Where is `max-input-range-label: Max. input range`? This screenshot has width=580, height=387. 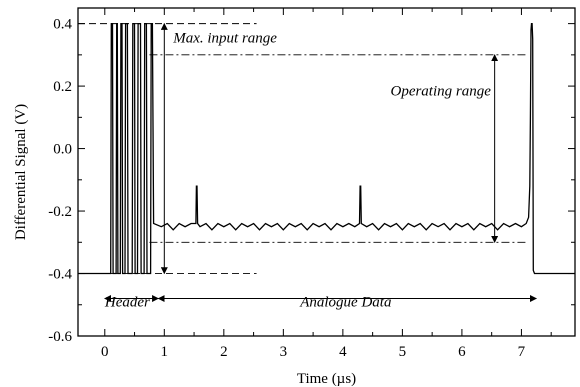
max-input-range-label: Max. input range is located at coordinates (224, 38).